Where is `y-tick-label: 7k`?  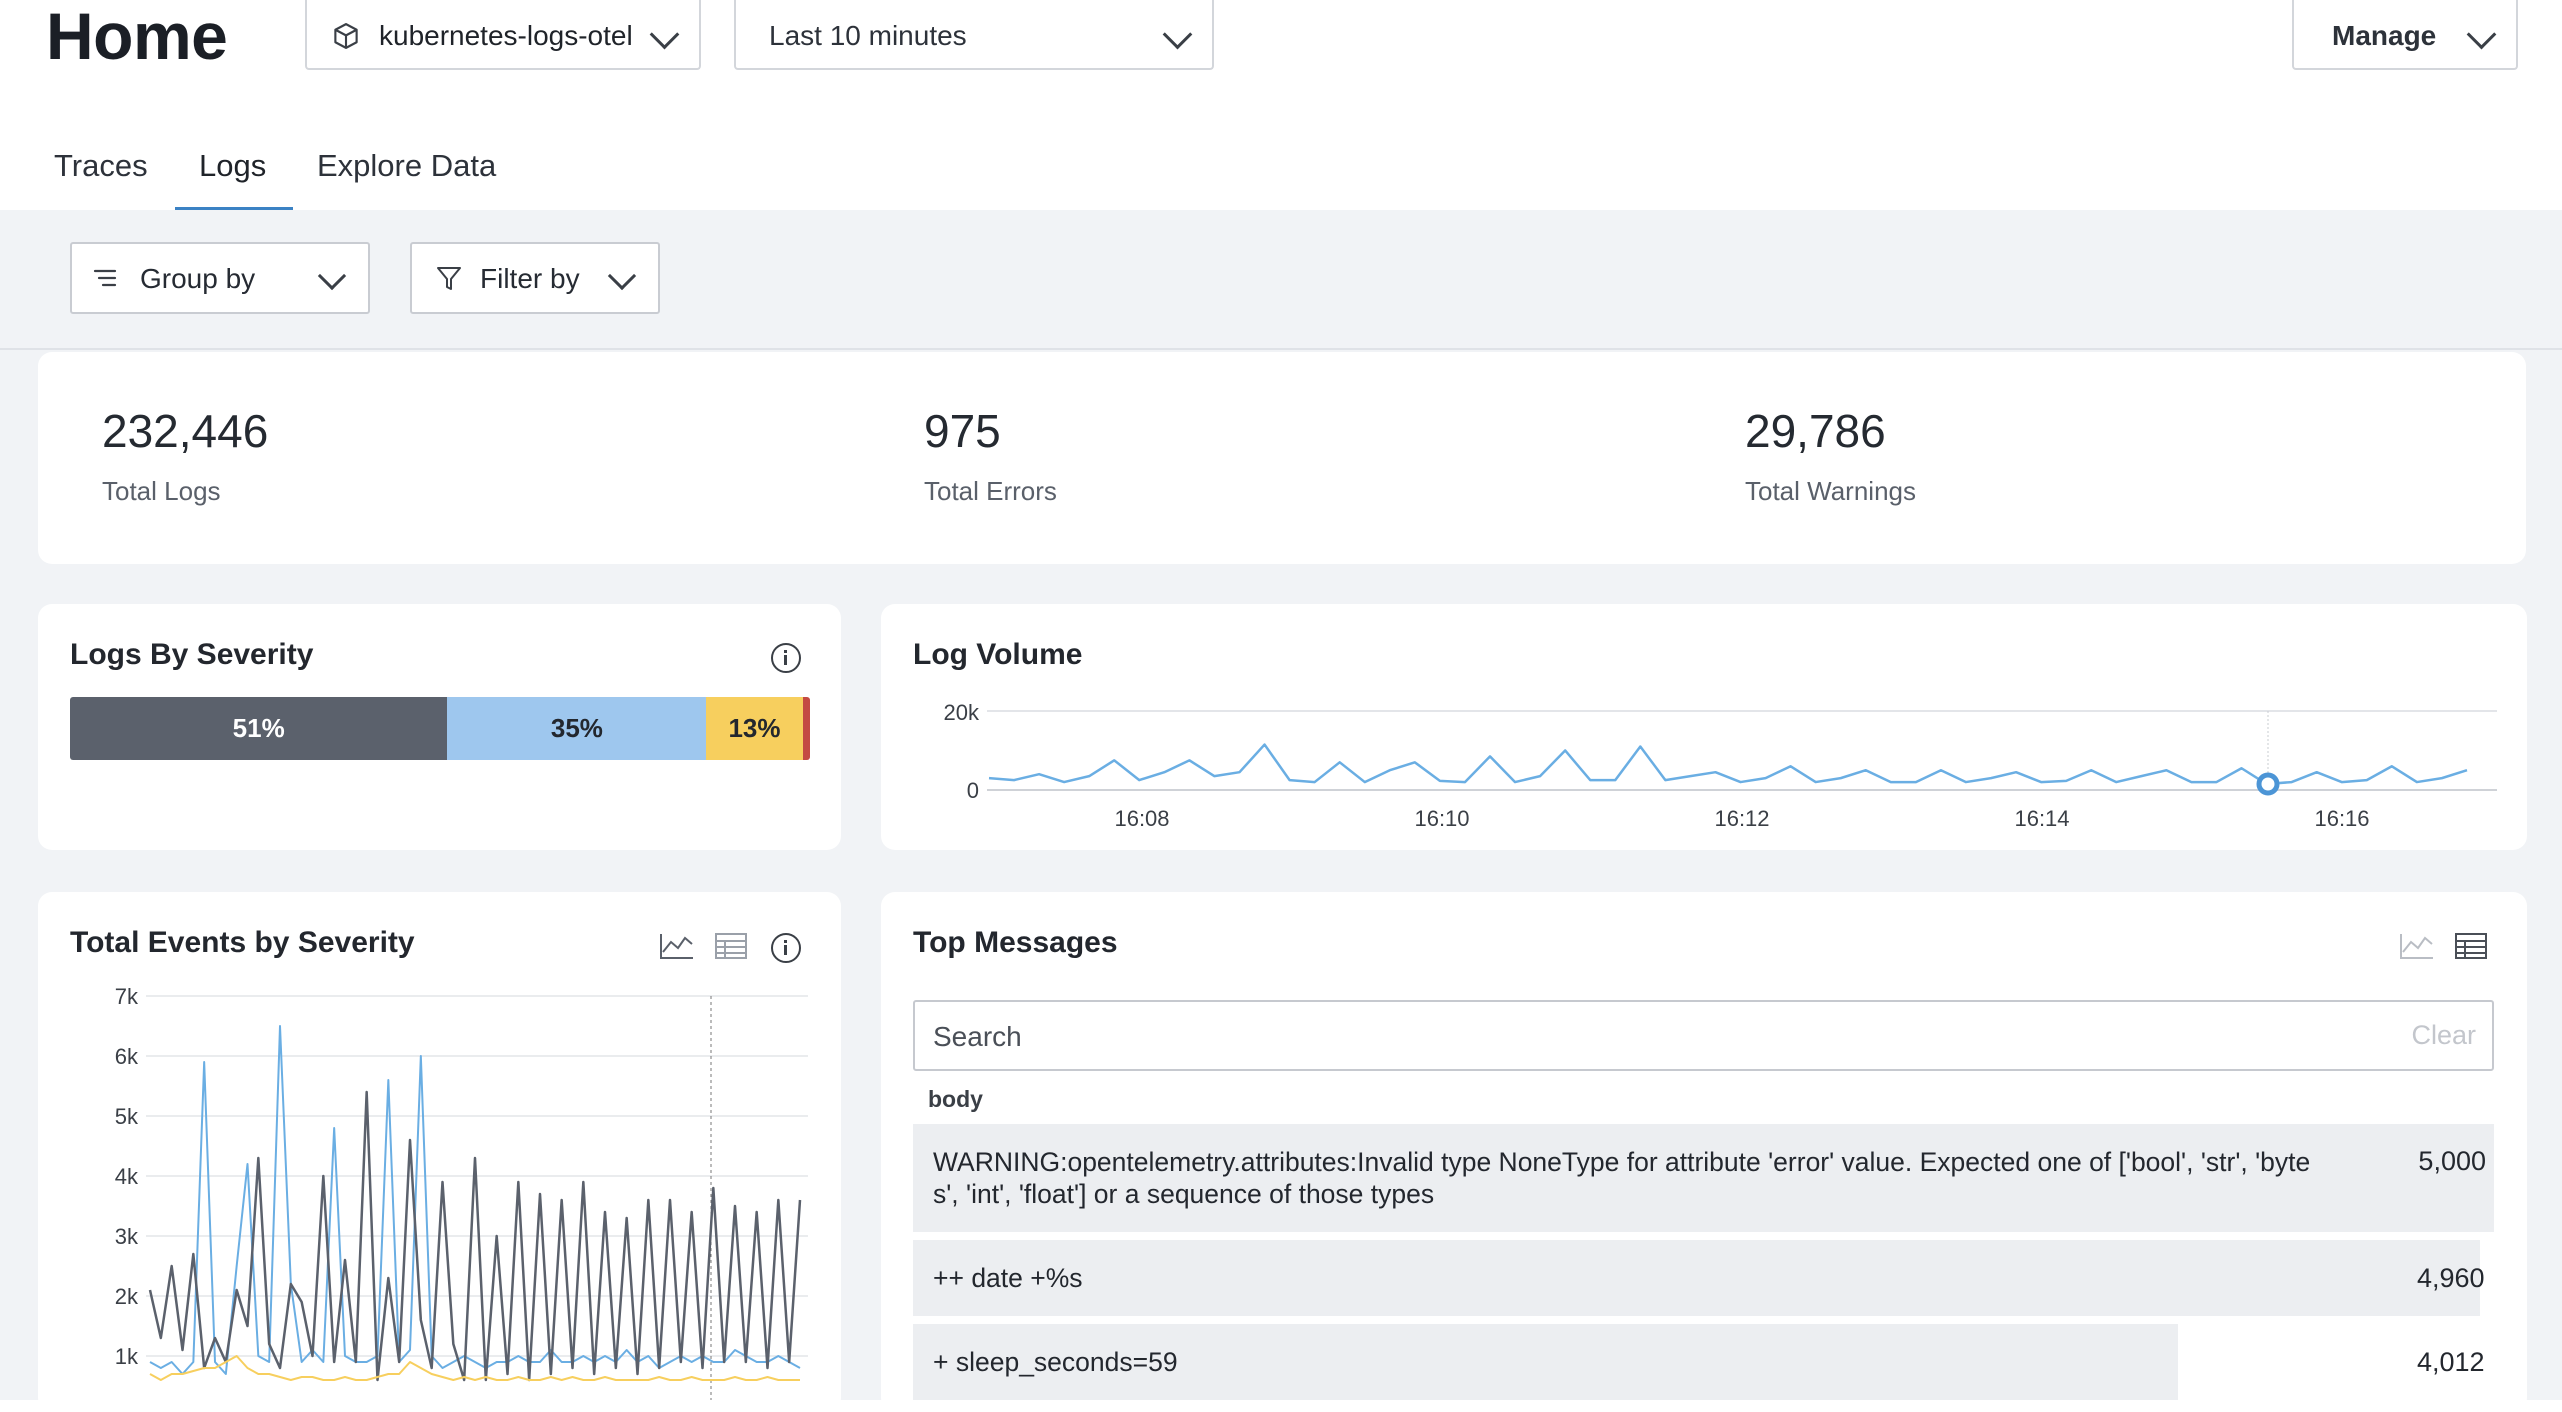
y-tick-label: 7k is located at coordinates (127, 996).